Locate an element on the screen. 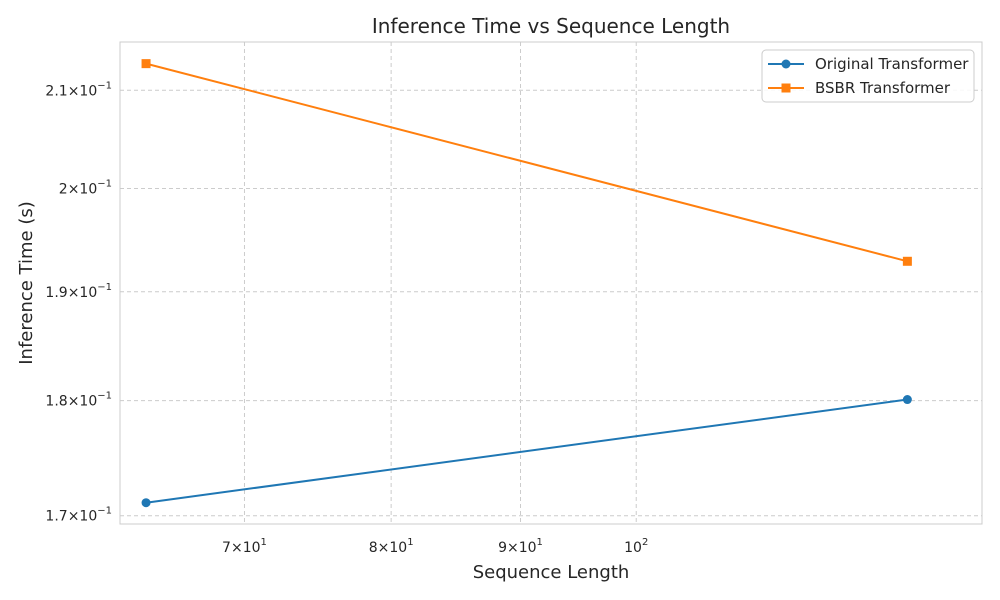  legend-label: Original Transformer is located at coordinates (892, 64).